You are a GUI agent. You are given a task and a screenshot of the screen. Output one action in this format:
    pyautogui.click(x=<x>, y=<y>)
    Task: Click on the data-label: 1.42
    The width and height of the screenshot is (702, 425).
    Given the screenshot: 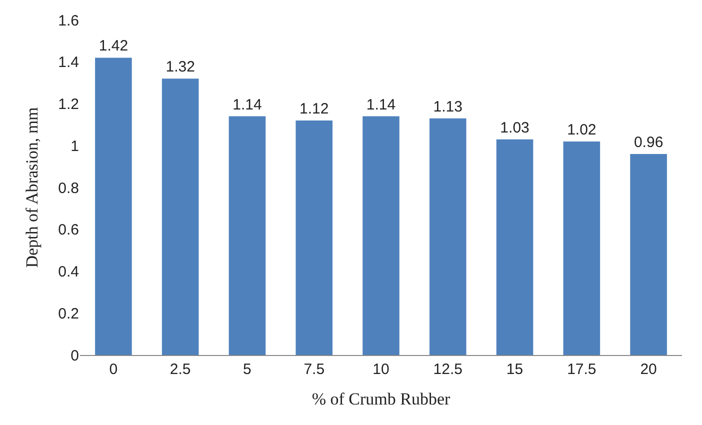 What is the action you would take?
    pyautogui.click(x=113, y=46)
    